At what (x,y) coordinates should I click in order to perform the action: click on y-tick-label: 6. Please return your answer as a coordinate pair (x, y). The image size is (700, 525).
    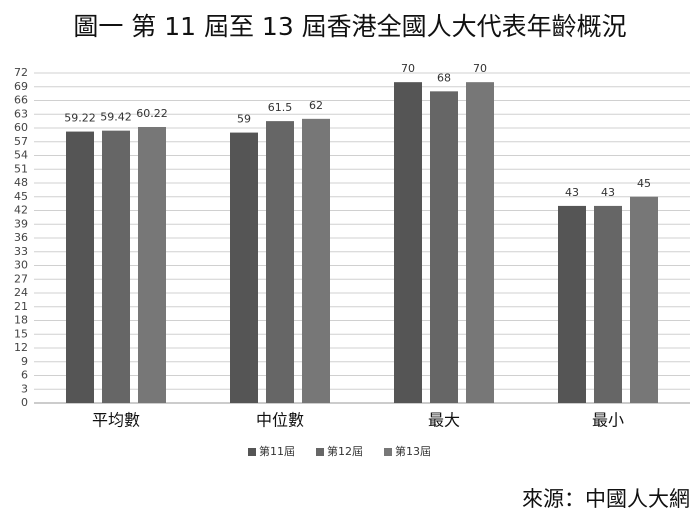
    Looking at the image, I should click on (24, 375).